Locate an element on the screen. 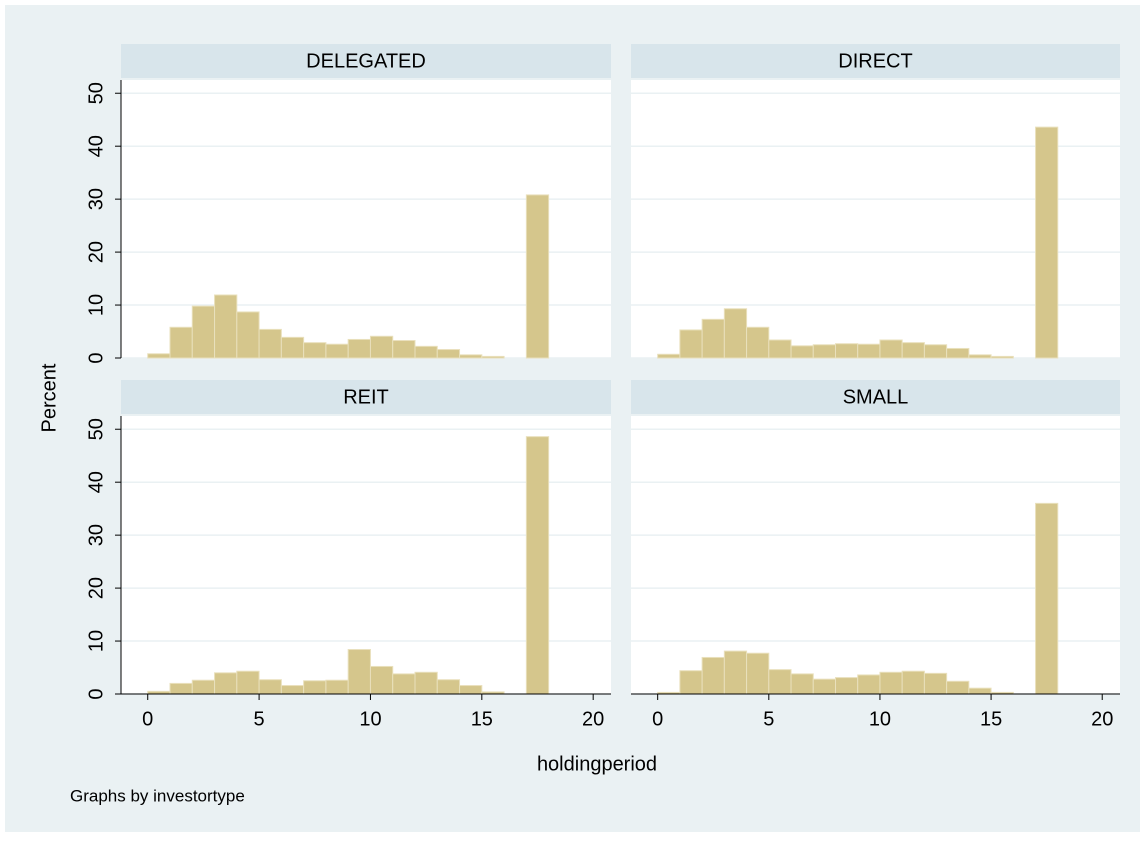 The width and height of the screenshot is (1145, 842). y-axis-title: Percent is located at coordinates (49, 397).